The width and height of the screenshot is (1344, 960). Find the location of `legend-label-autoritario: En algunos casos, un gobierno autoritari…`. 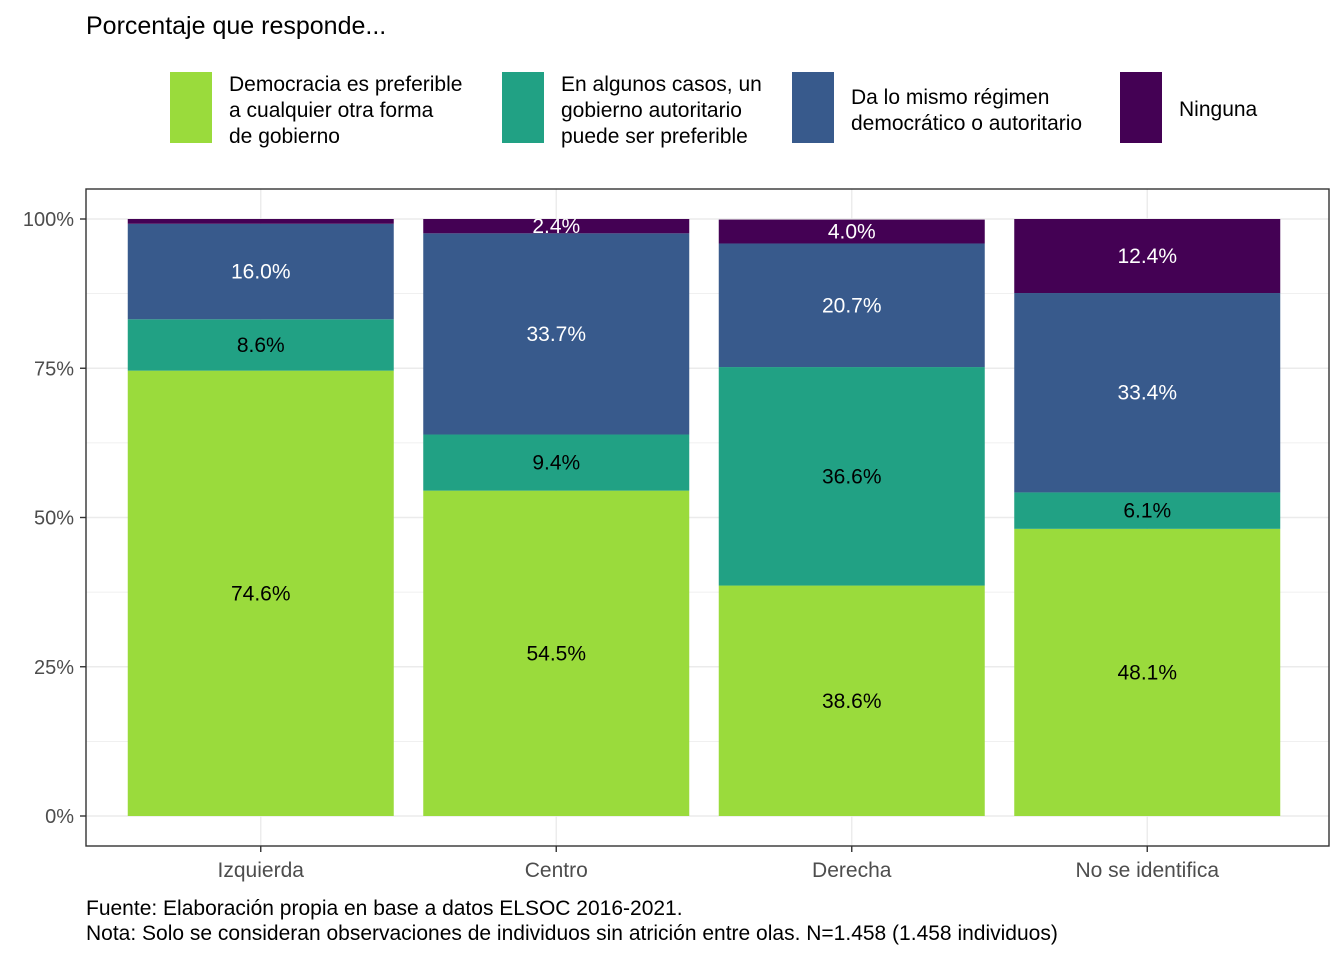

legend-label-autoritario: En algunos casos, un gobierno autoritari… is located at coordinates (661, 110).